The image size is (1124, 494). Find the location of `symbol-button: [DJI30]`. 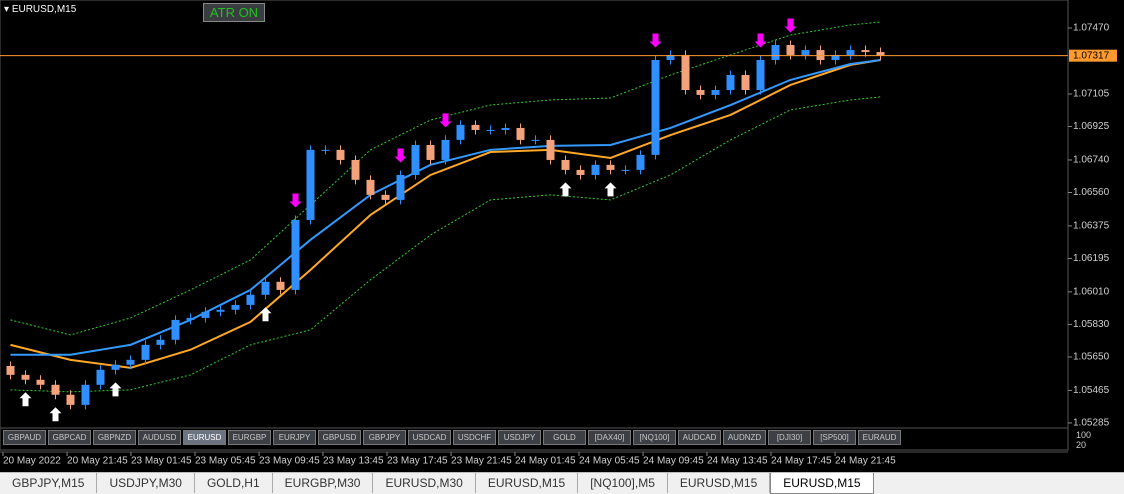

symbol-button: [DJI30] is located at coordinates (789, 437).